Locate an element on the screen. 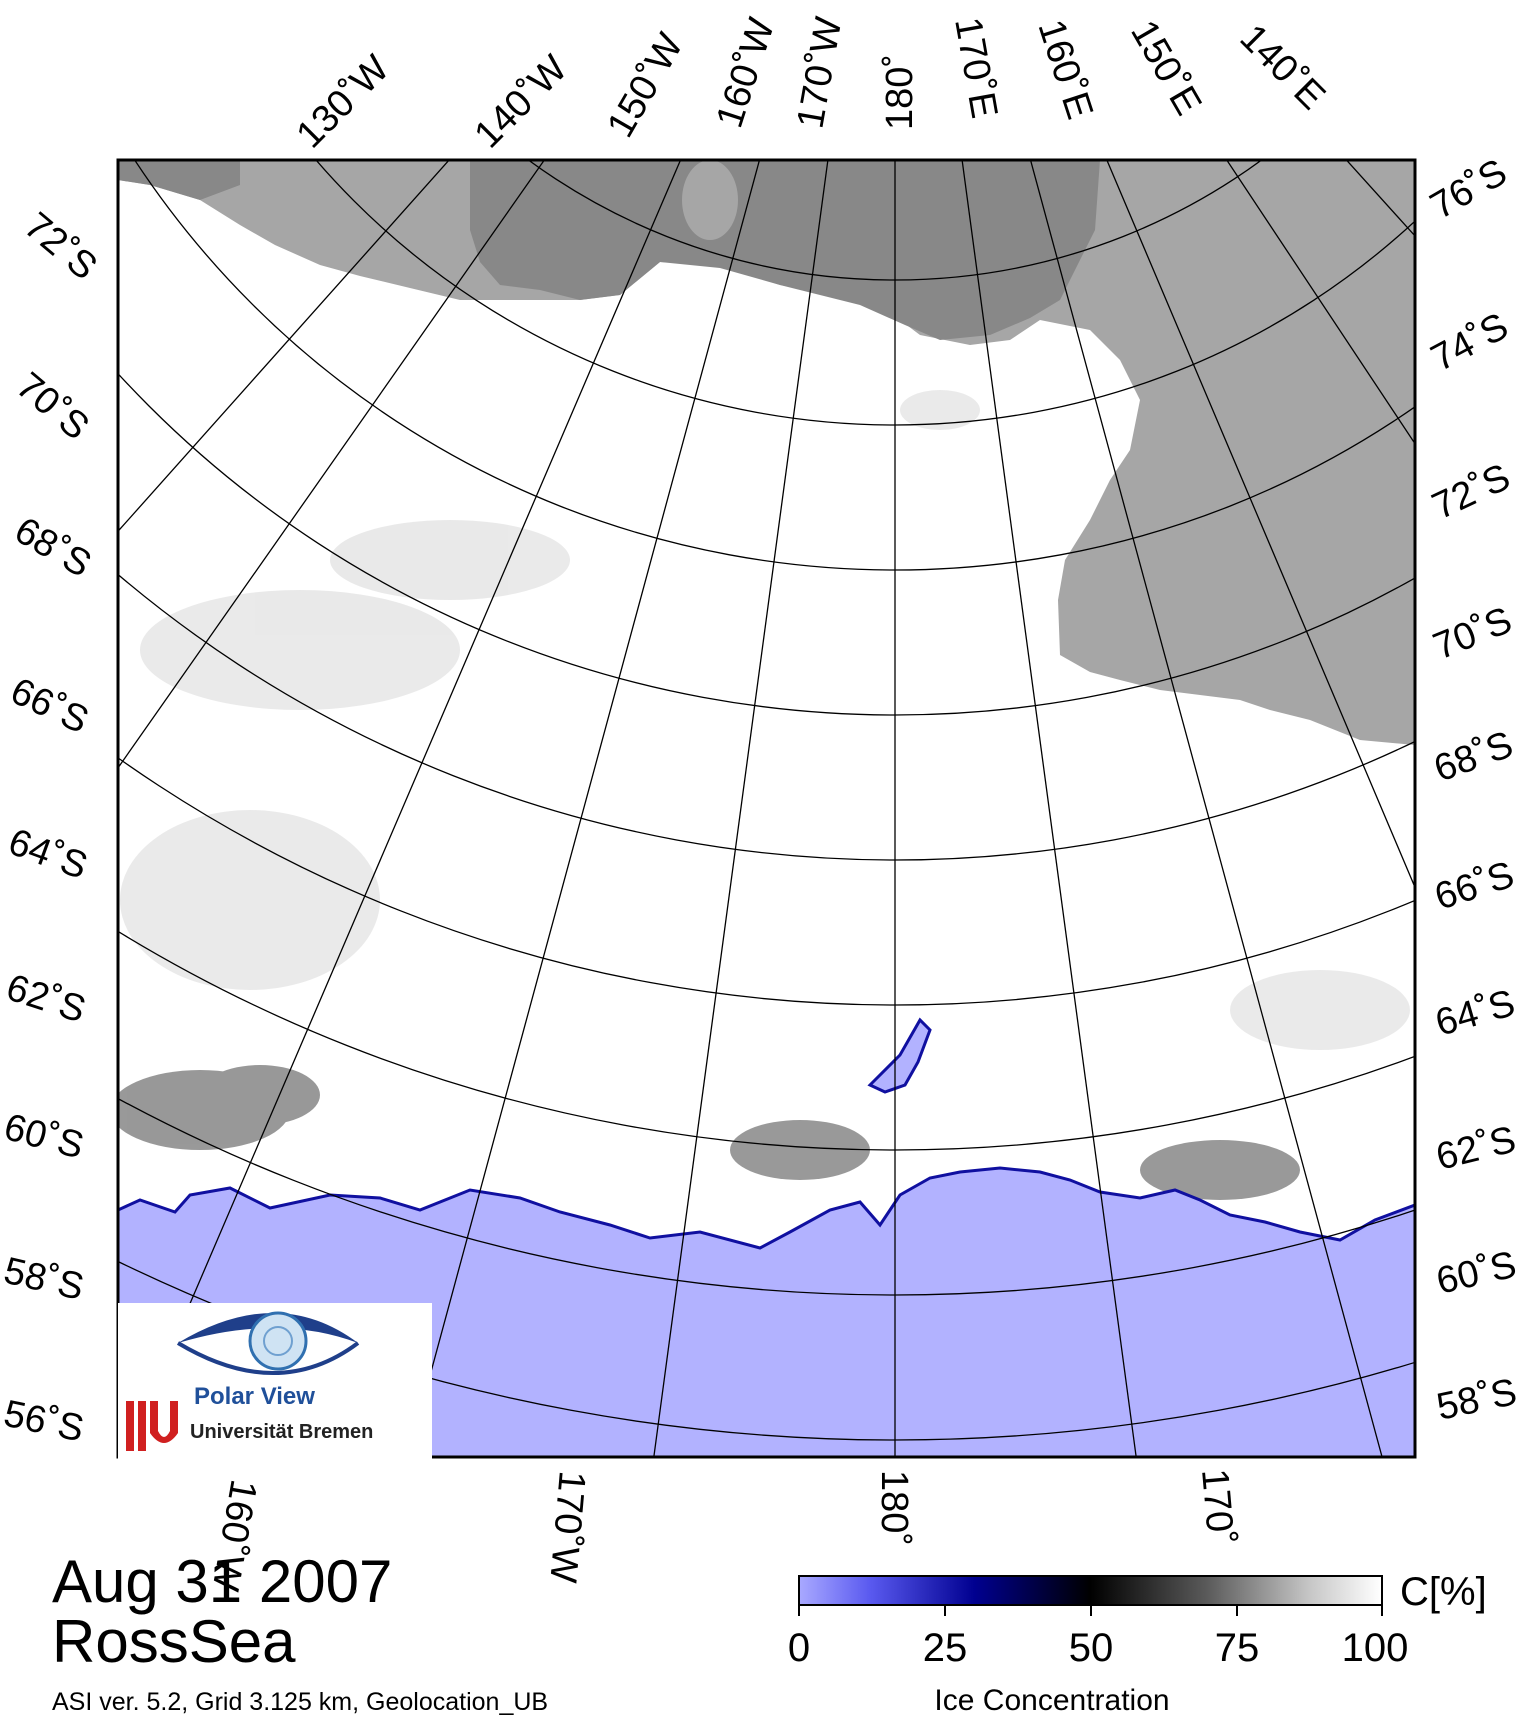  logo-institution: Universität Bremen is located at coordinates (282, 1432).